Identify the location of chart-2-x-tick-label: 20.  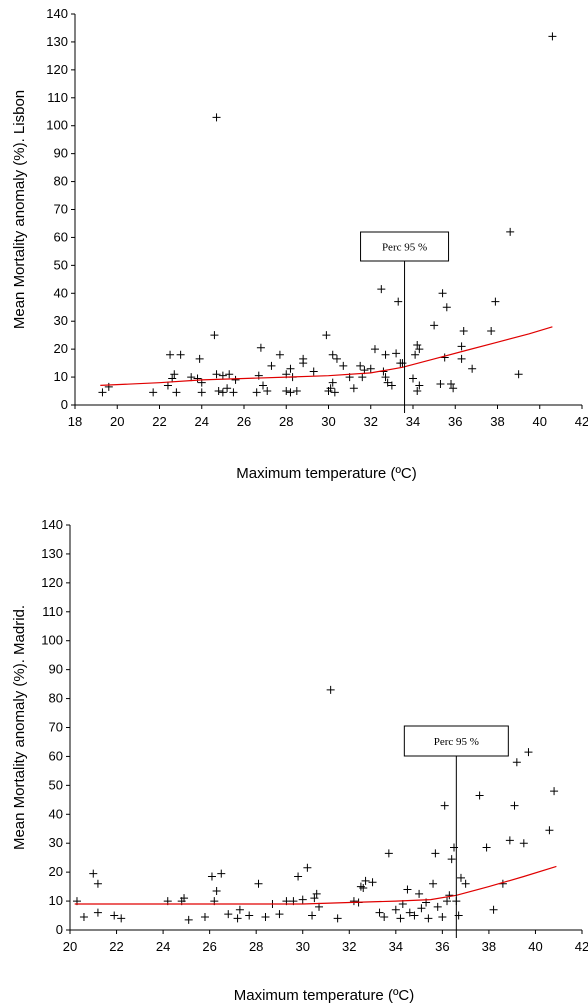
(70, 946).